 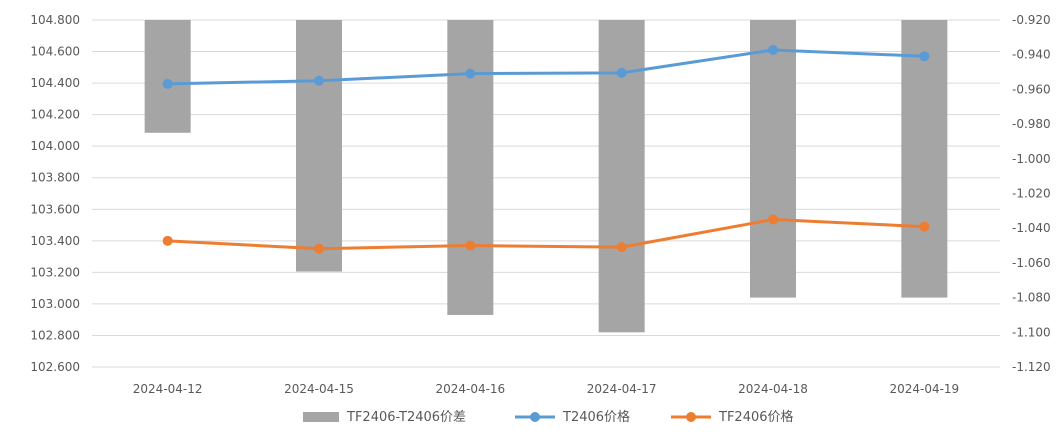 What do you see at coordinates (622, 389) in the screenshot?
I see `x-tick-label: 2024-04-17` at bounding box center [622, 389].